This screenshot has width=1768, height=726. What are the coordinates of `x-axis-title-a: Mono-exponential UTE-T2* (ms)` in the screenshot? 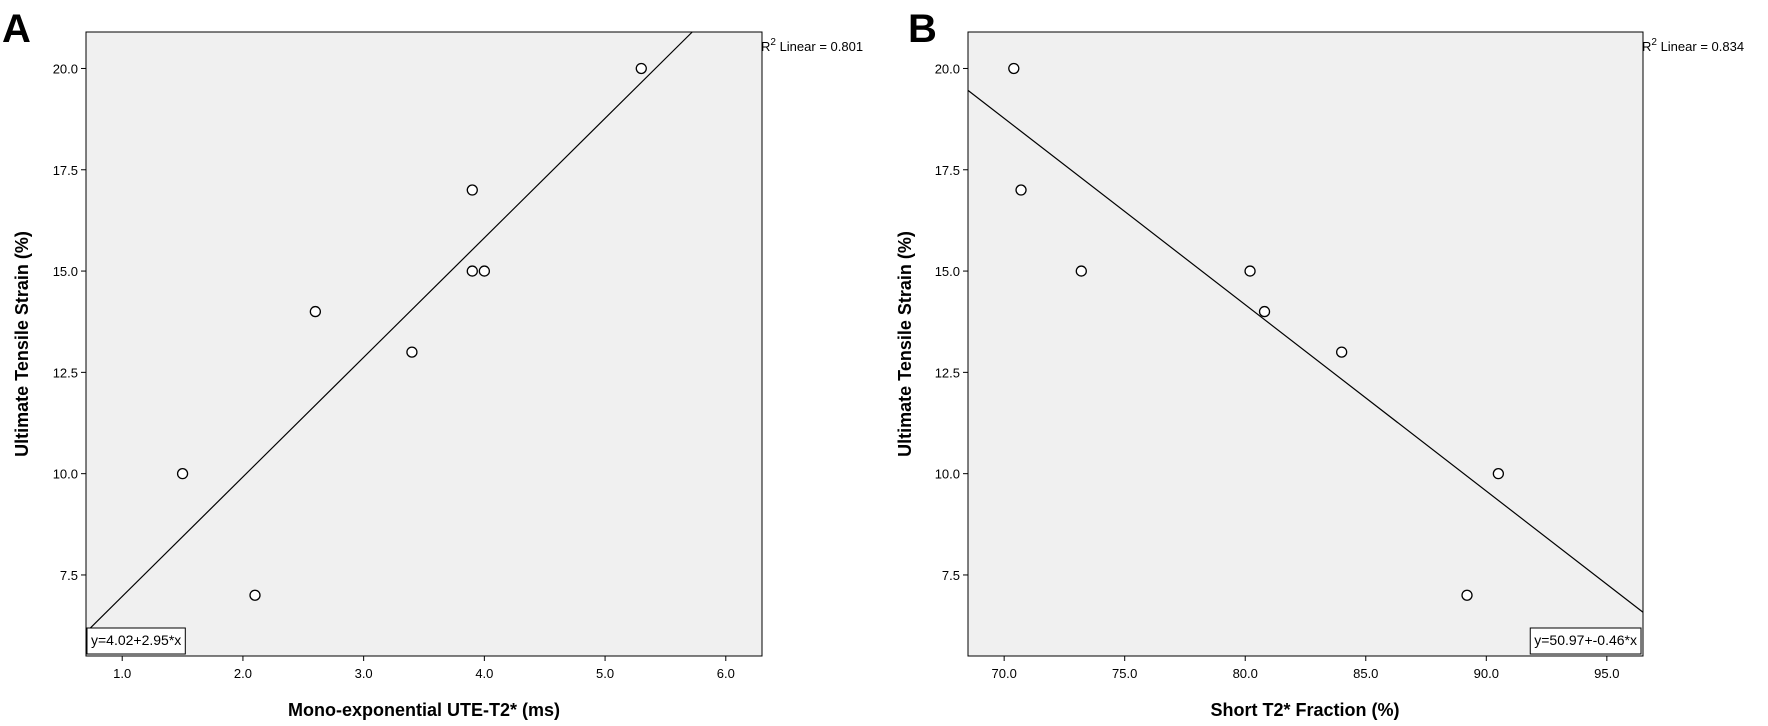 It's located at (424, 710).